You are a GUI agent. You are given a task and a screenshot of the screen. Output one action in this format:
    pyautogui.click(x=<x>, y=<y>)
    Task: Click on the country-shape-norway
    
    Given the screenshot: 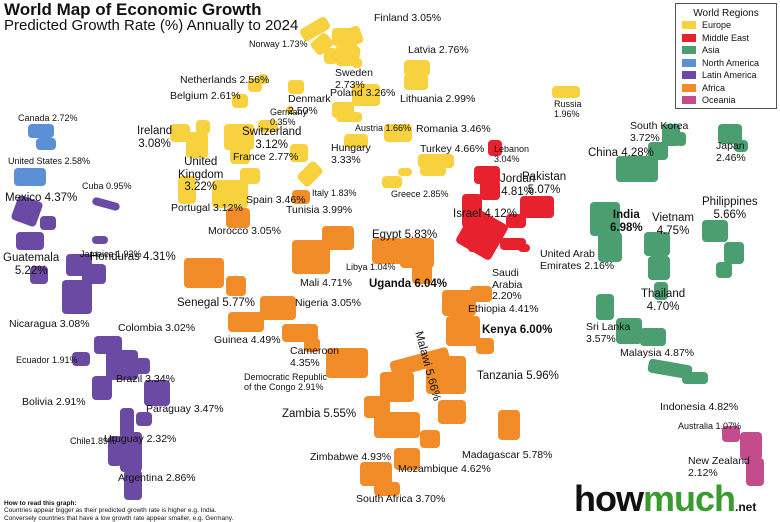 What is the action you would take?
    pyautogui.click(x=331, y=56)
    